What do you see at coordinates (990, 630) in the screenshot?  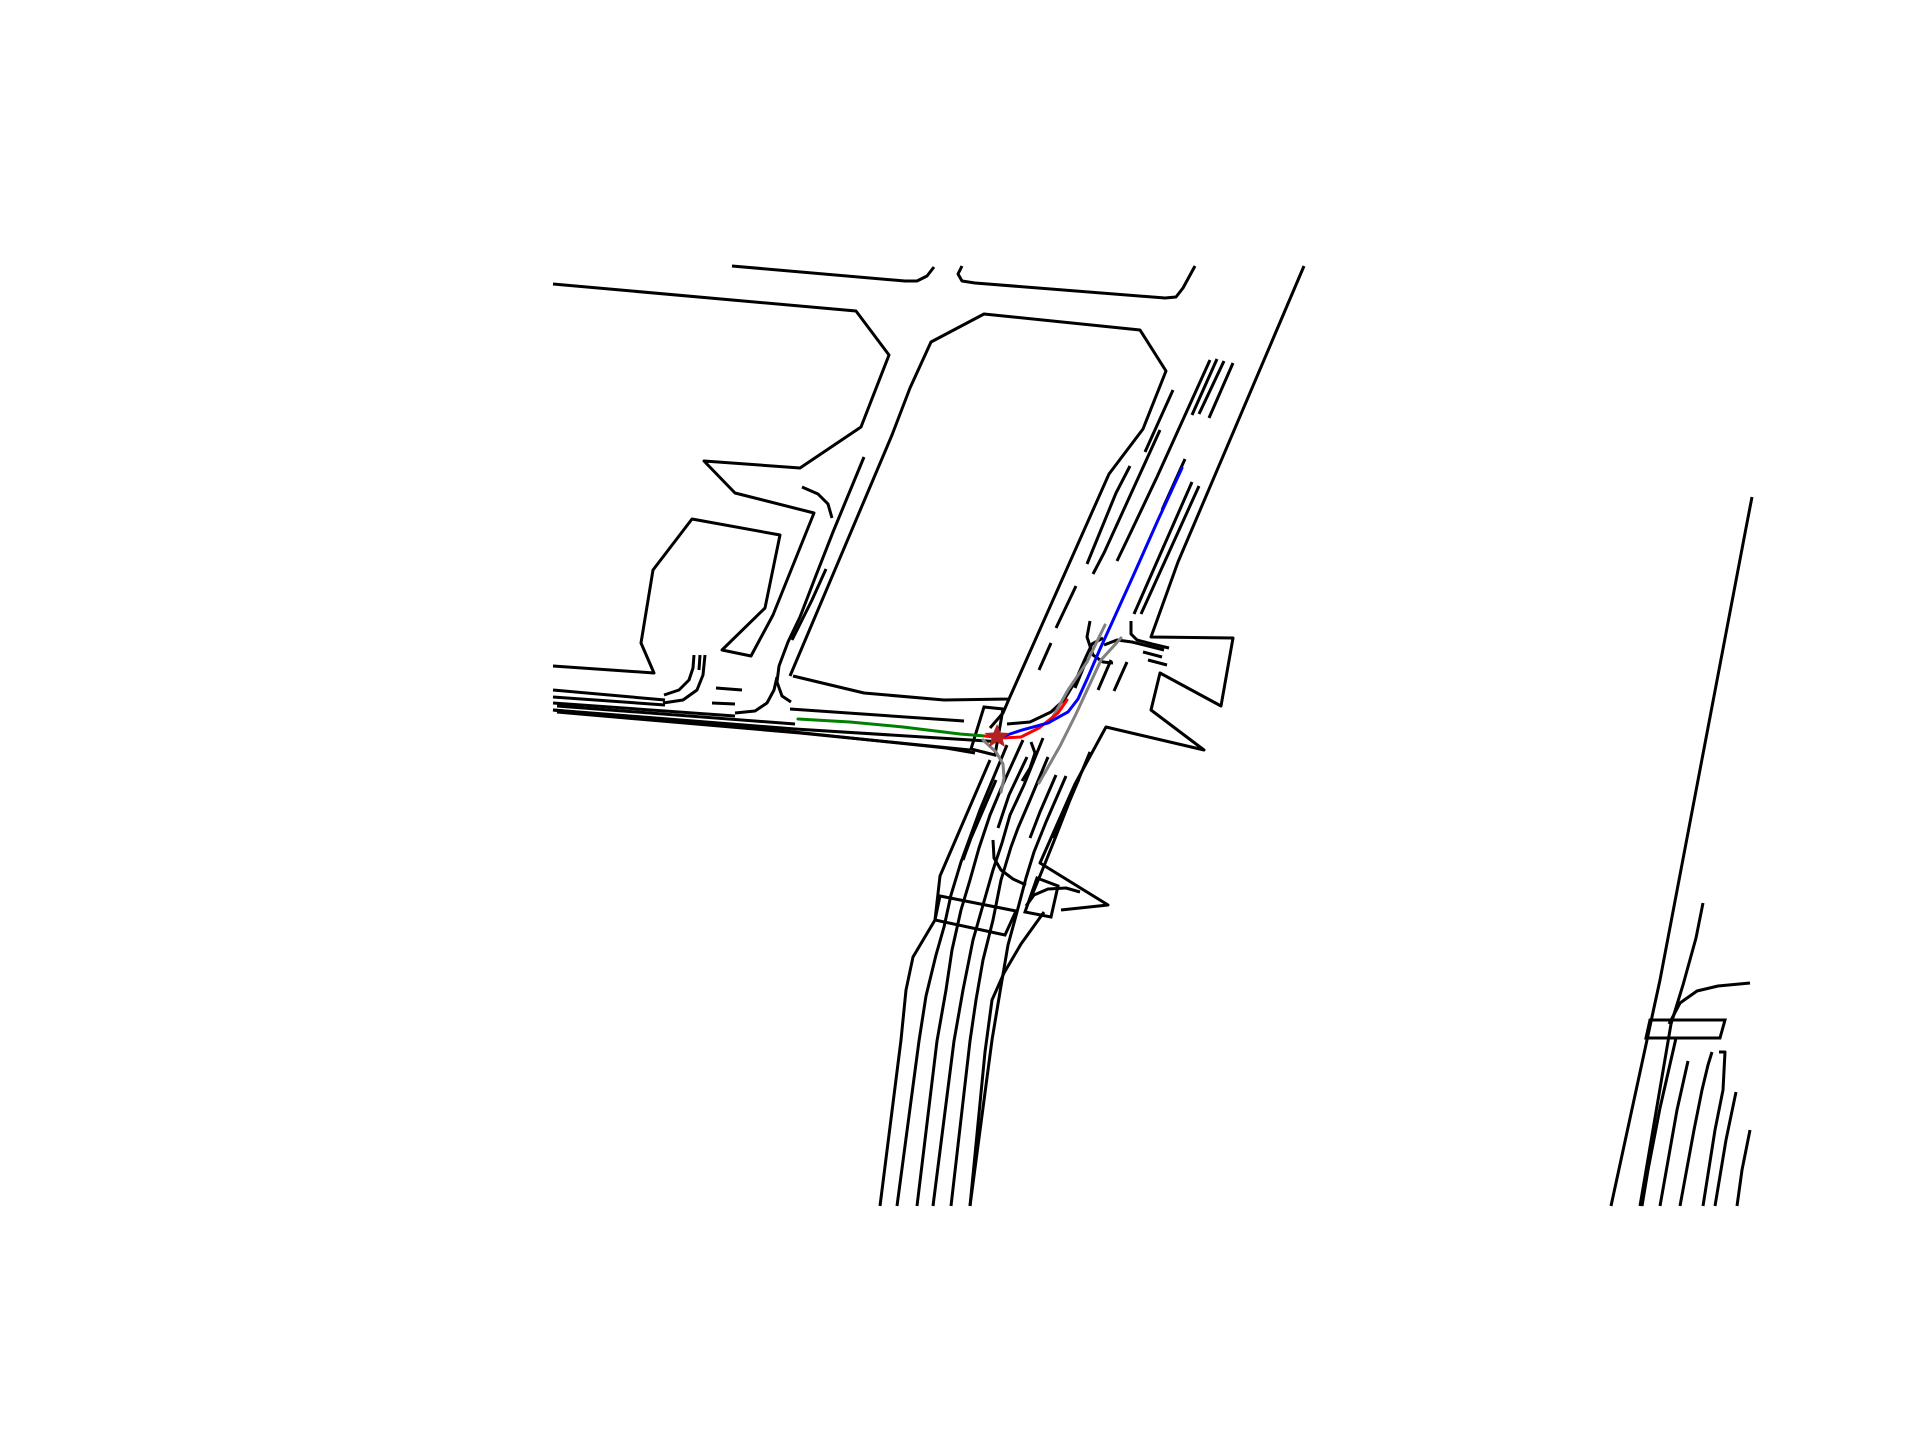 I see `planning-overlays` at bounding box center [990, 630].